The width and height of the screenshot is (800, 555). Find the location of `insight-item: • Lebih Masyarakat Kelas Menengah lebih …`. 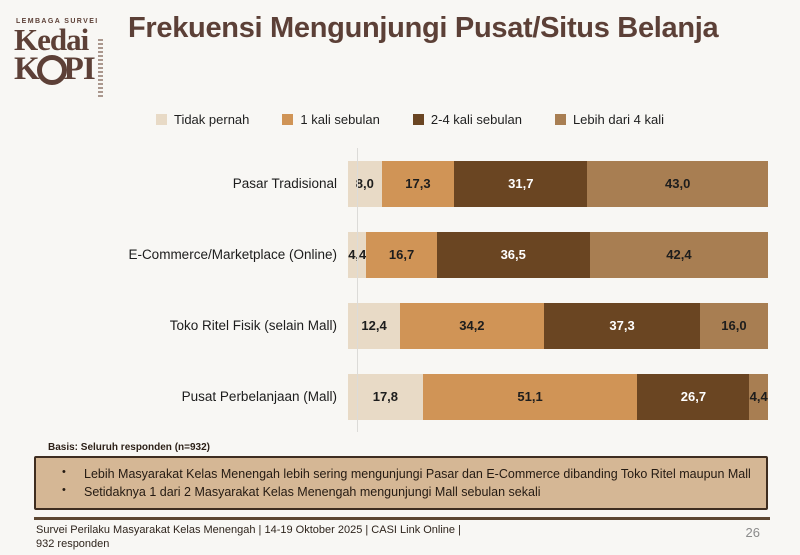

insight-item: • Lebih Masyarakat Kelas Menengah lebih … is located at coordinates (396, 474).